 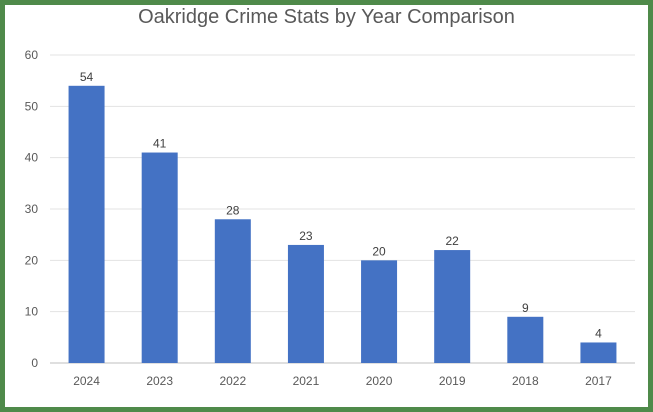 I want to click on y-tick-label: 20, so click(x=32, y=260).